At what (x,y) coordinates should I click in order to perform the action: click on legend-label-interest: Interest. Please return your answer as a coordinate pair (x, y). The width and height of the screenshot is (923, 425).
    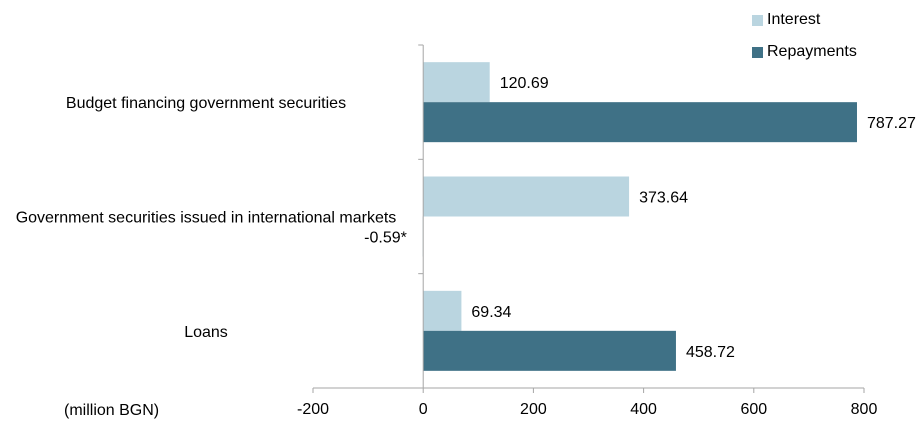
    Looking at the image, I should click on (794, 19).